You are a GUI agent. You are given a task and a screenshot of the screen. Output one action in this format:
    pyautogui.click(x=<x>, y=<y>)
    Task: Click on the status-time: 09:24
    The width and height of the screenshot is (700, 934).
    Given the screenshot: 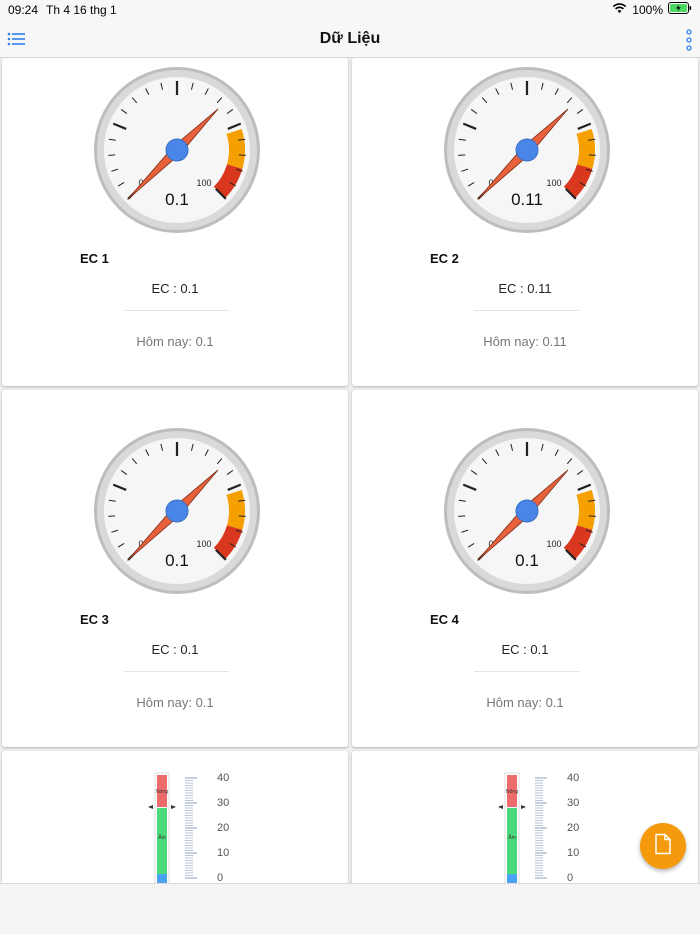 What is the action you would take?
    pyautogui.click(x=23, y=10)
    